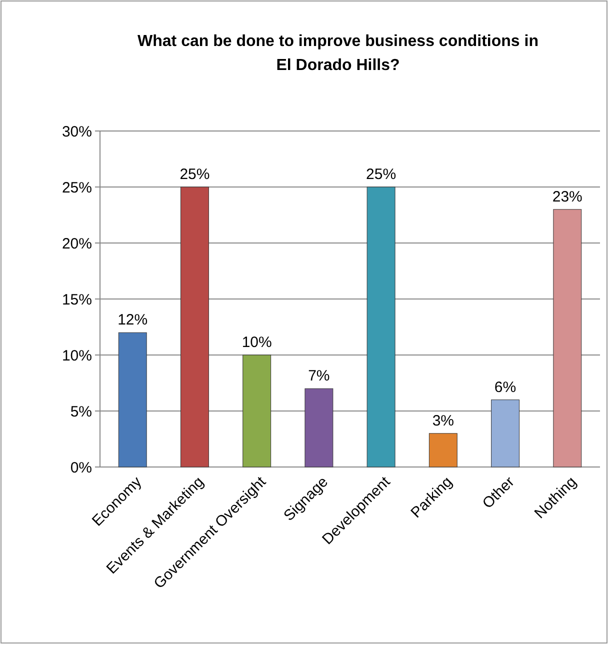  I want to click on data-label: 23%, so click(567, 197).